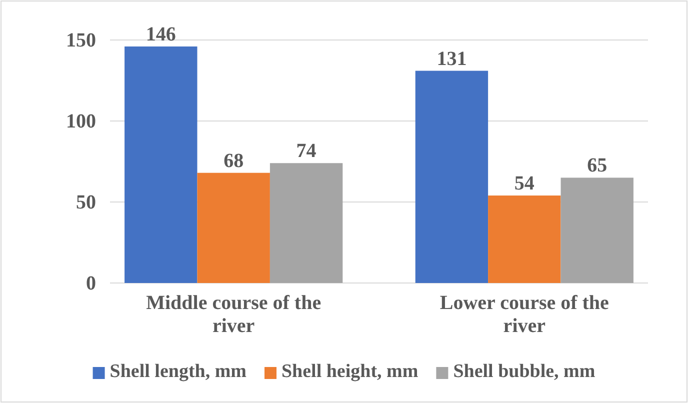 The width and height of the screenshot is (688, 403). Describe the element at coordinates (349, 371) in the screenshot. I see `legend-label: Shell height, mm` at that location.